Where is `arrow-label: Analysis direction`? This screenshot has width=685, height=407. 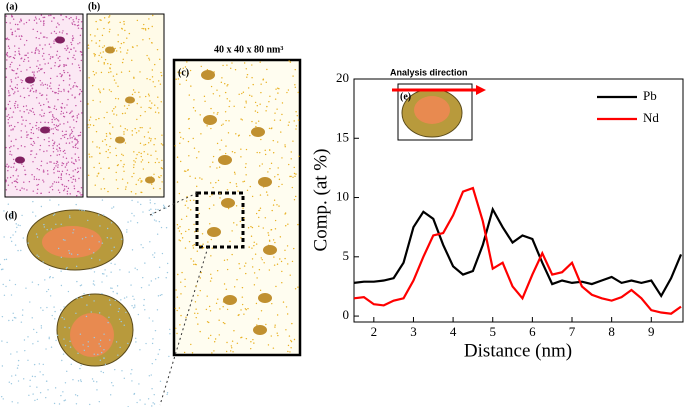
arrow-label: Analysis direction is located at coordinates (429, 72).